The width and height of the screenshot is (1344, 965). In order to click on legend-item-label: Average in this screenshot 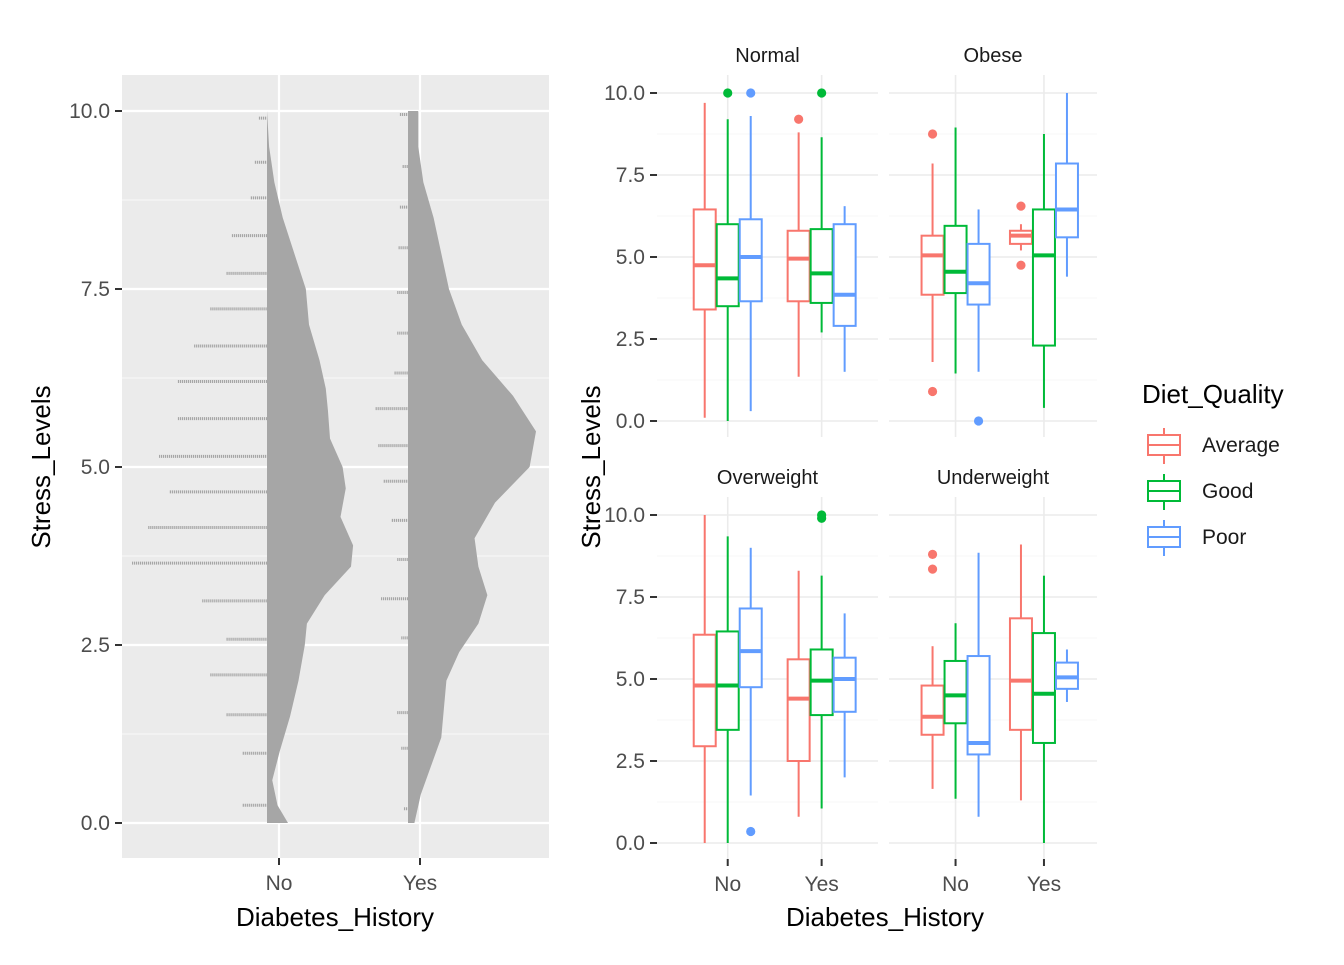, I will do `click(1241, 445)`.